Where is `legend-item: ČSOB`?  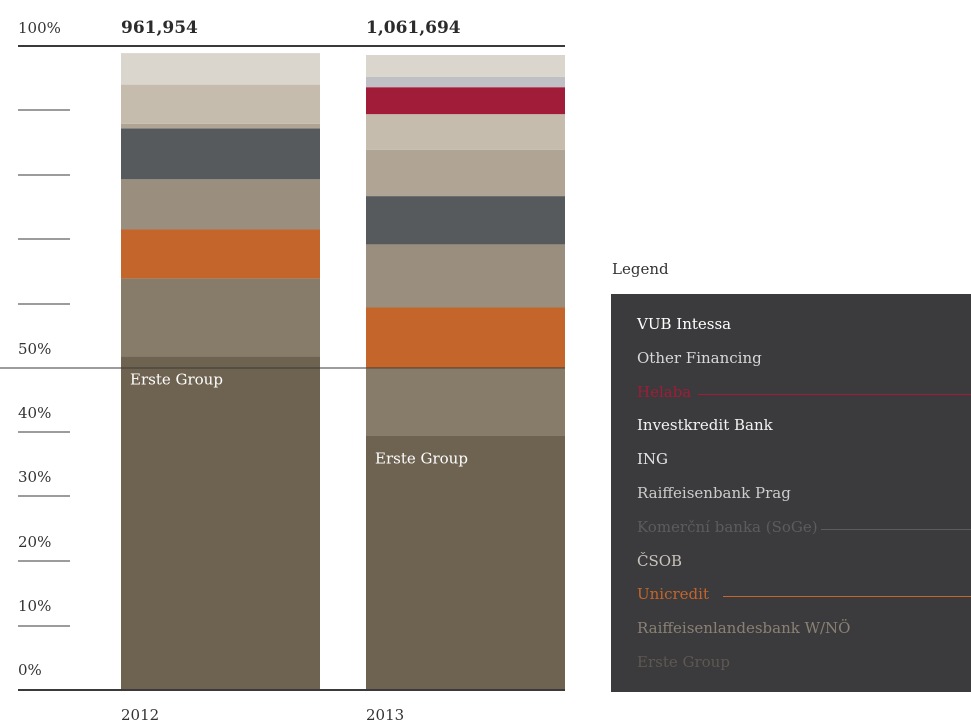
legend-item: ČSOB is located at coordinates (660, 560).